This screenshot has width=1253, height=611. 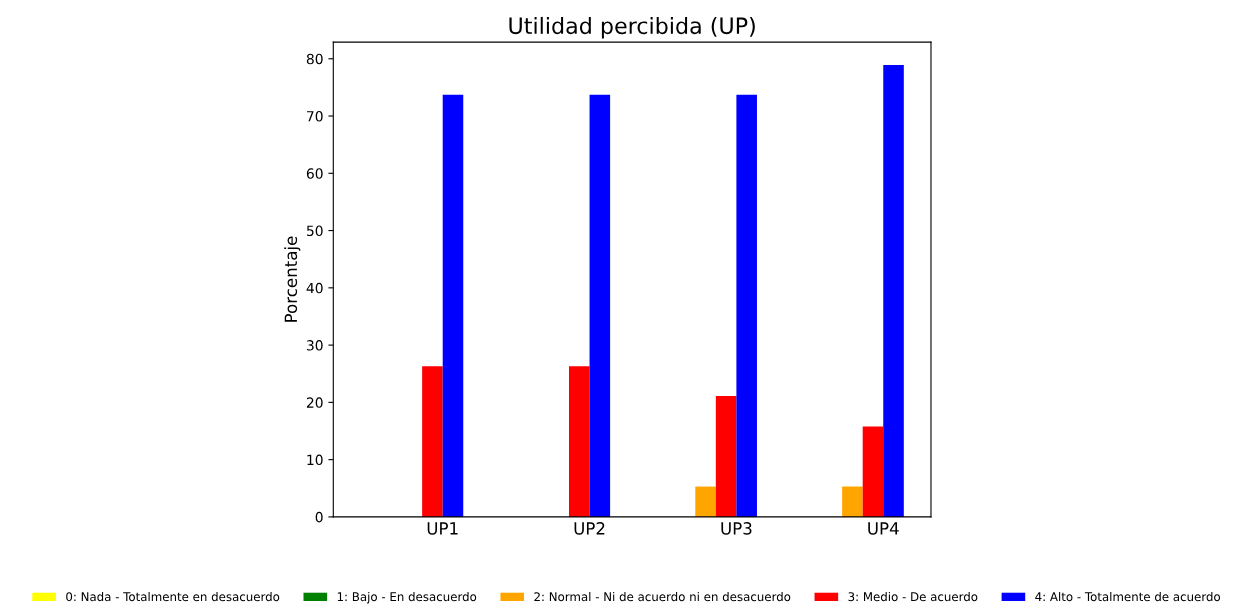 What do you see at coordinates (292, 279) in the screenshot?
I see `y-axis-title: Porcentaje` at bounding box center [292, 279].